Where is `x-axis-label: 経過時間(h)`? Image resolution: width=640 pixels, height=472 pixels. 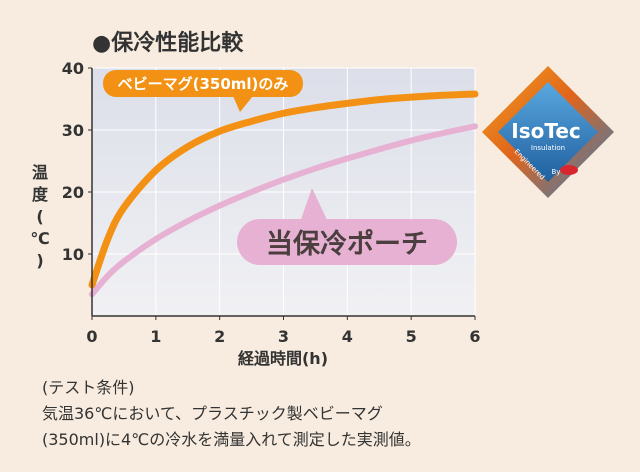 x-axis-label: 経過時間(h) is located at coordinates (283, 358).